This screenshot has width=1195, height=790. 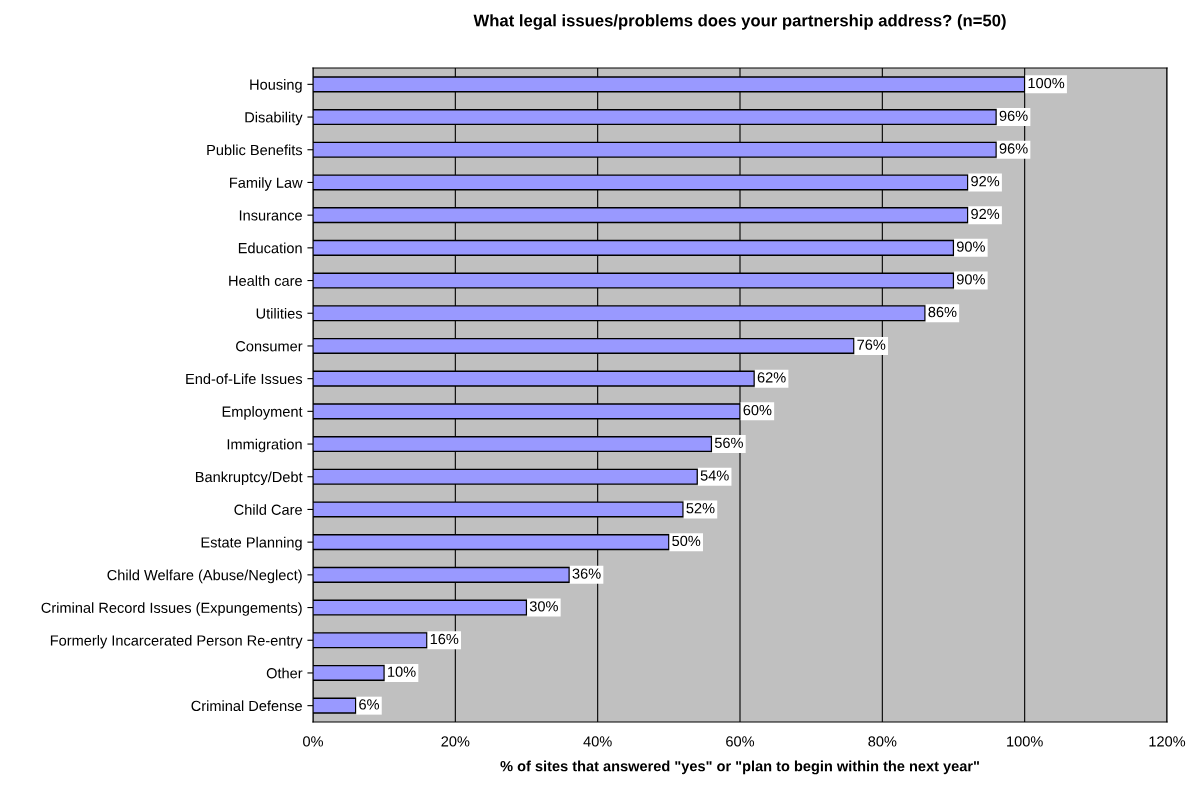 What do you see at coordinates (313, 741) in the screenshot?
I see `x-tick-label: 0%` at bounding box center [313, 741].